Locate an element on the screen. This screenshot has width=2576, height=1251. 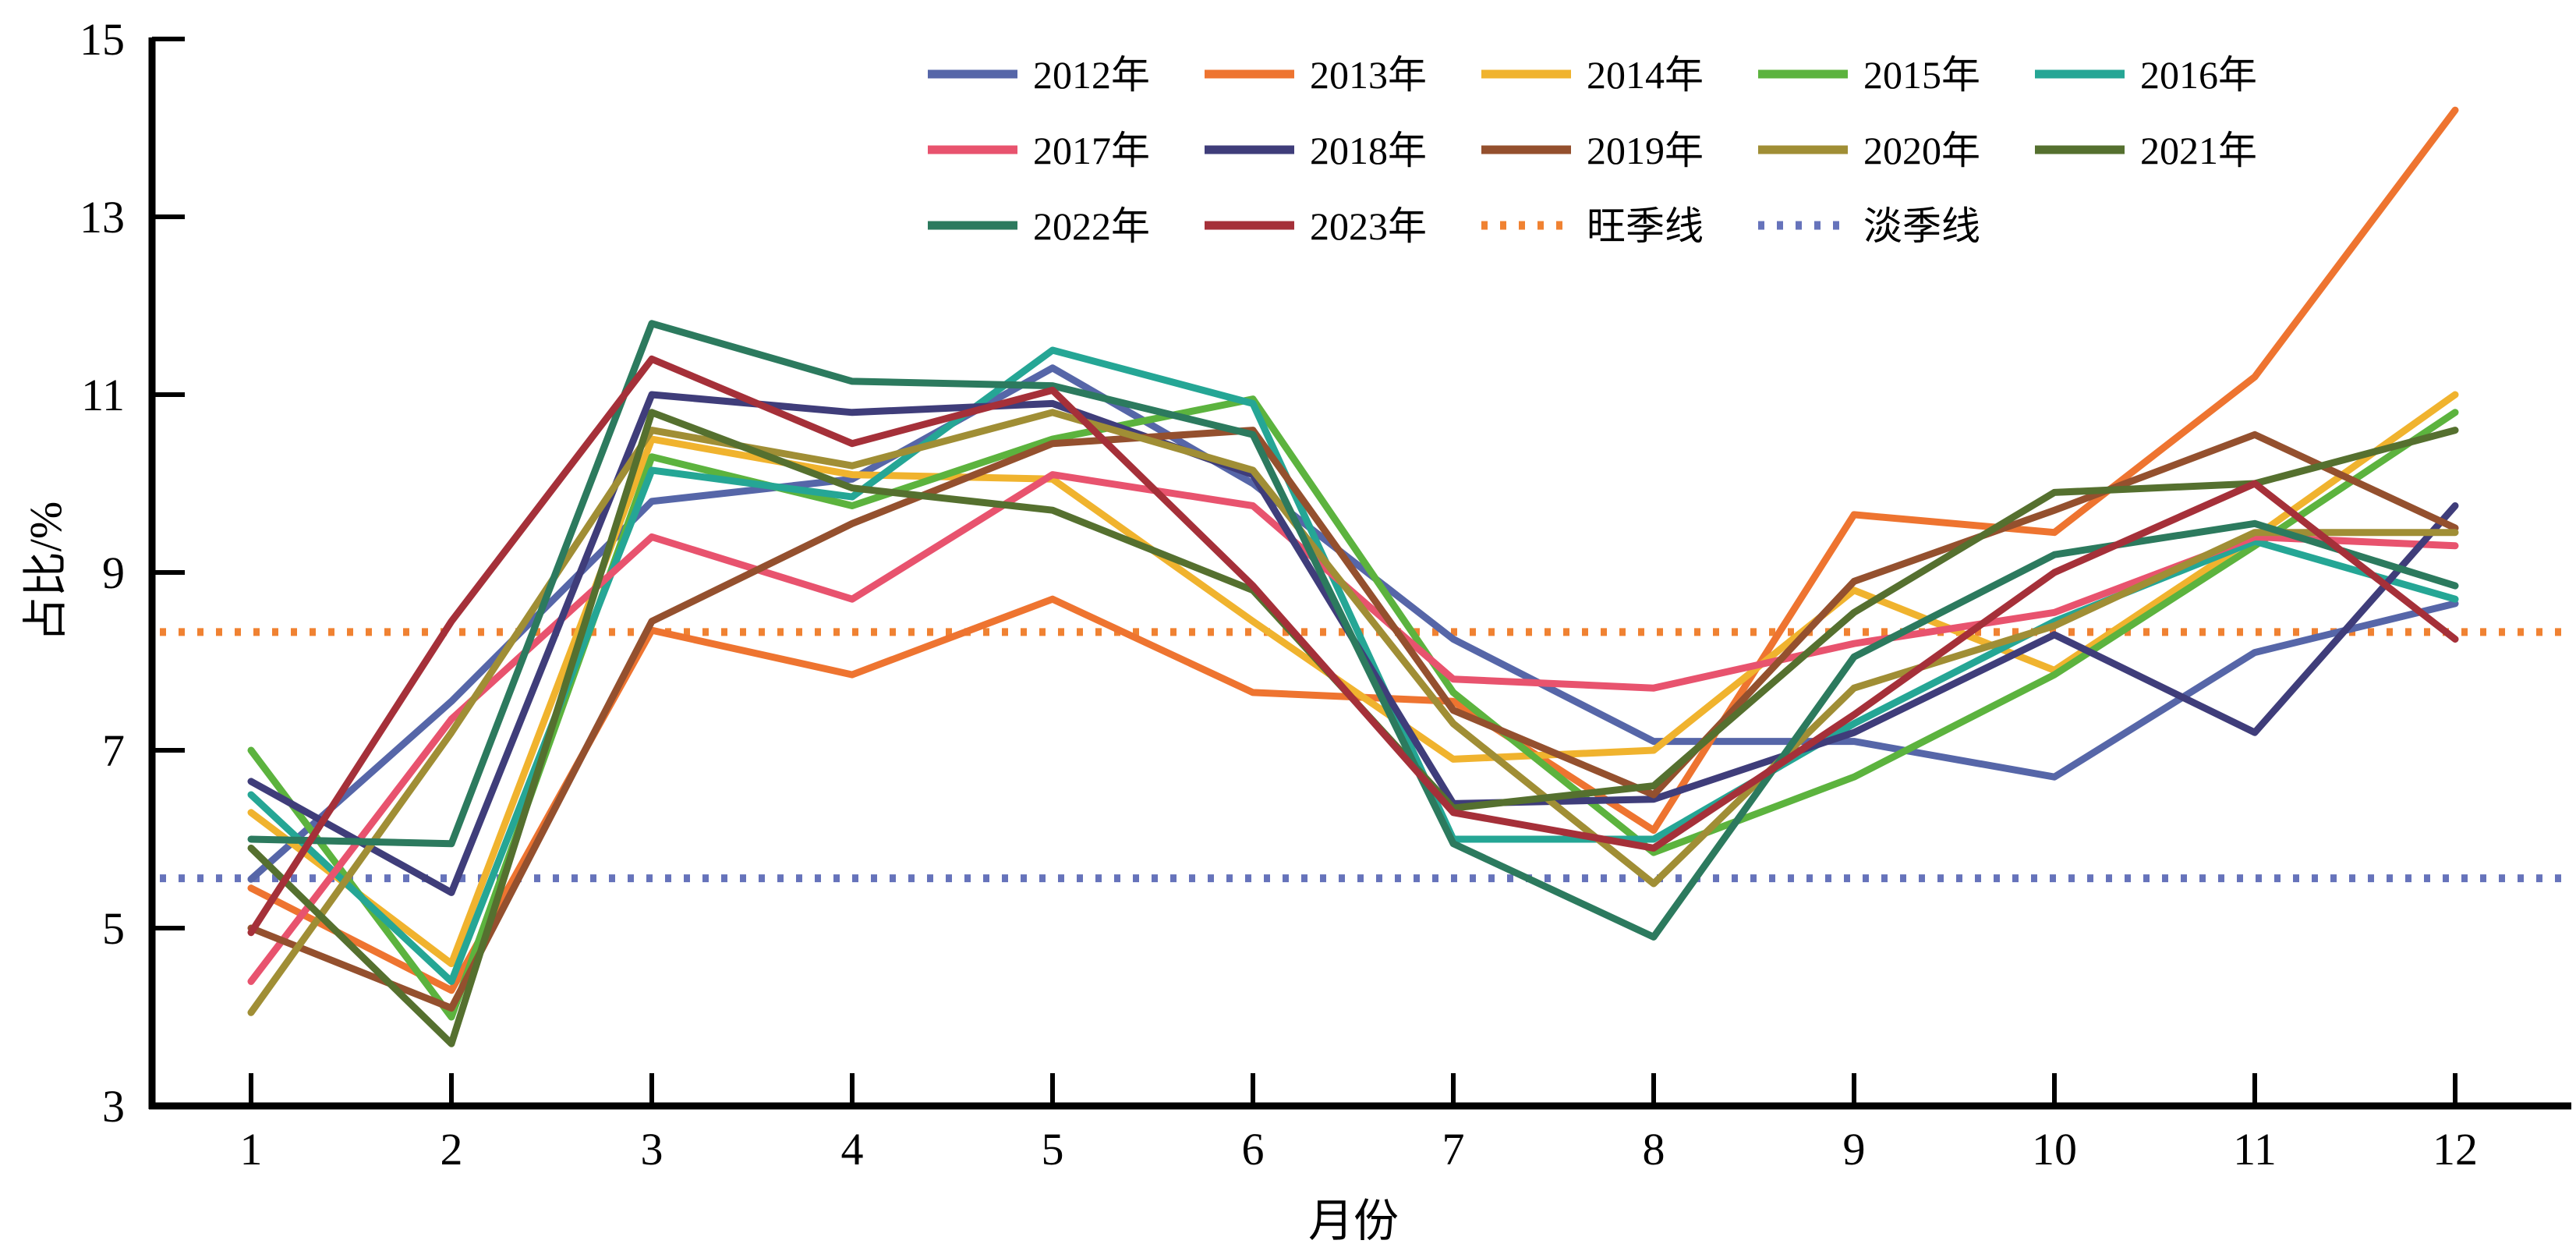
y-tick-label-11: 11 is located at coordinates (103, 395).